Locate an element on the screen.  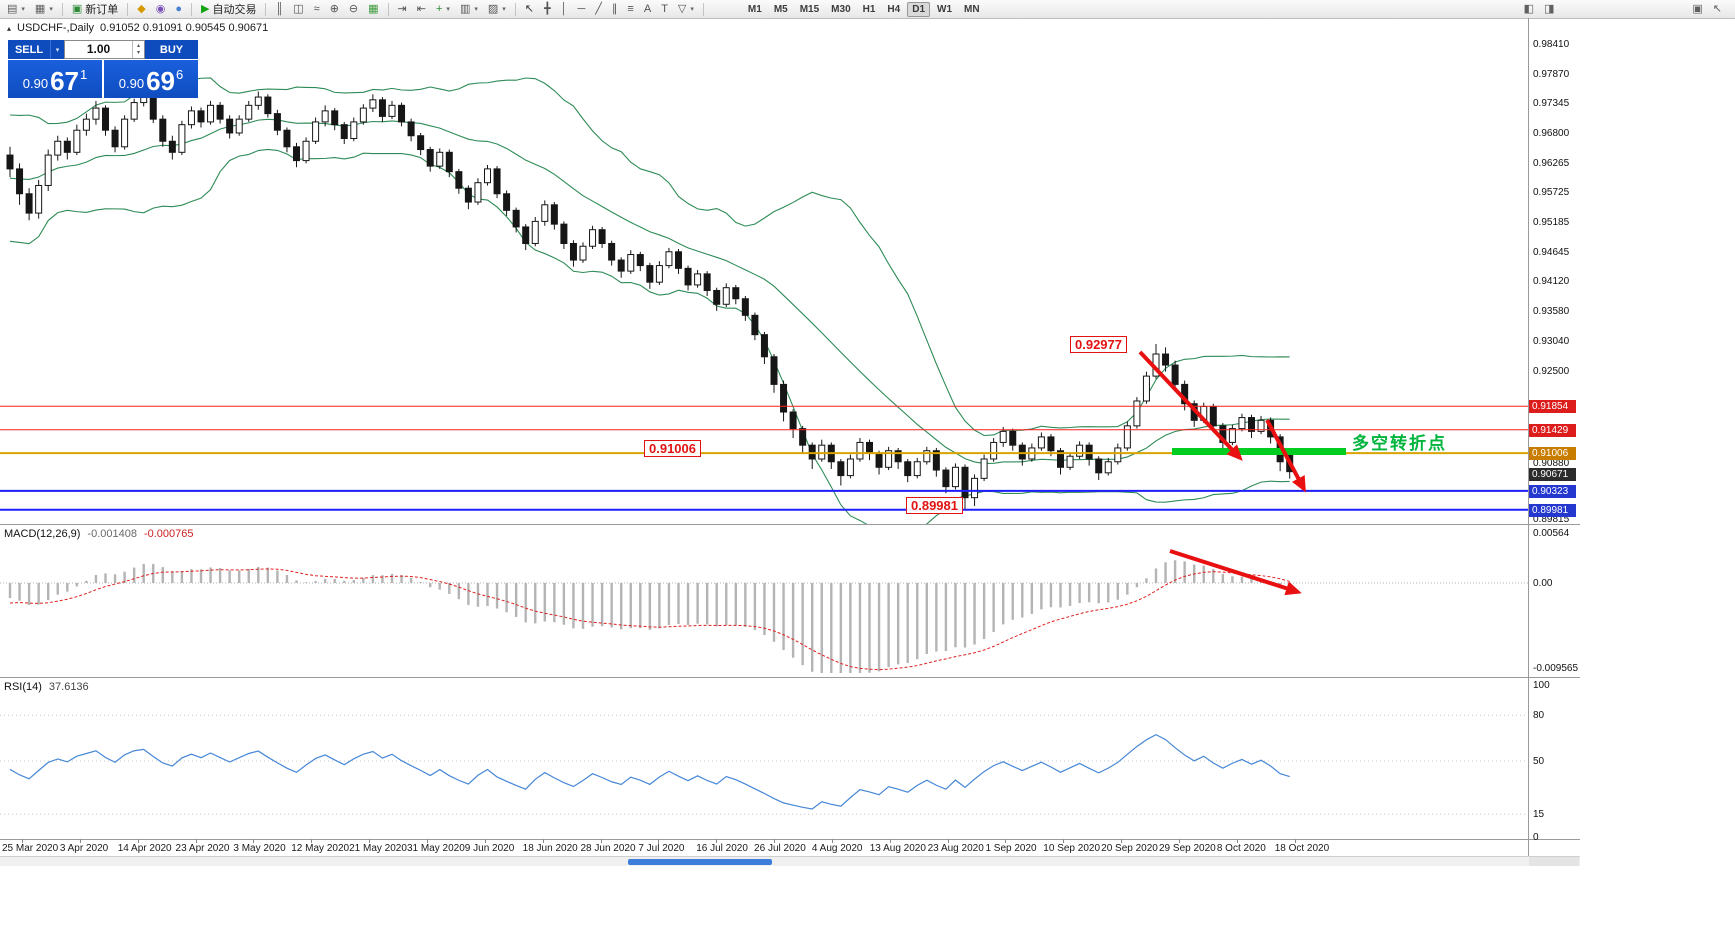
volume-value: 1.00 is located at coordinates (98, 49).